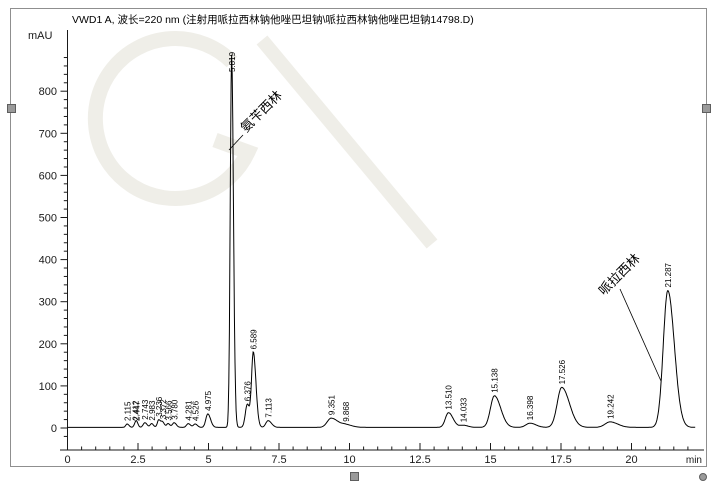  What do you see at coordinates (346, 411) in the screenshot?
I see `peak-label: 9.868` at bounding box center [346, 411].